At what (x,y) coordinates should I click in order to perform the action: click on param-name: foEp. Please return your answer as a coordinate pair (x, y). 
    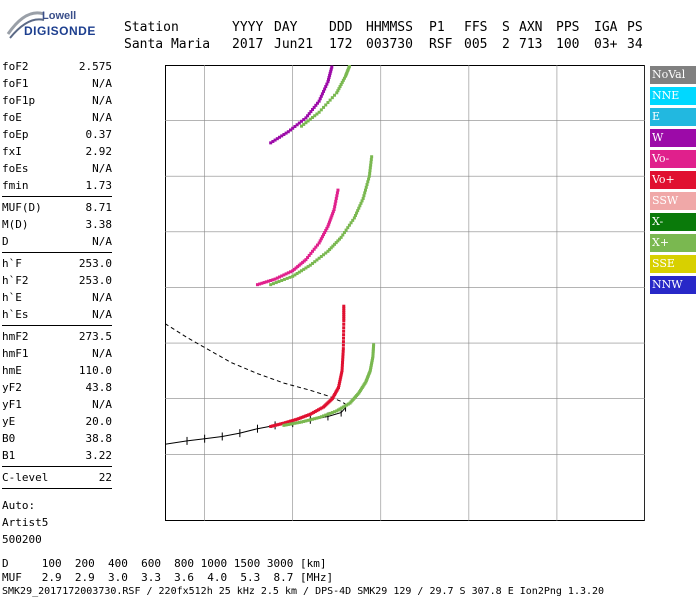
    Looking at the image, I should click on (15, 134).